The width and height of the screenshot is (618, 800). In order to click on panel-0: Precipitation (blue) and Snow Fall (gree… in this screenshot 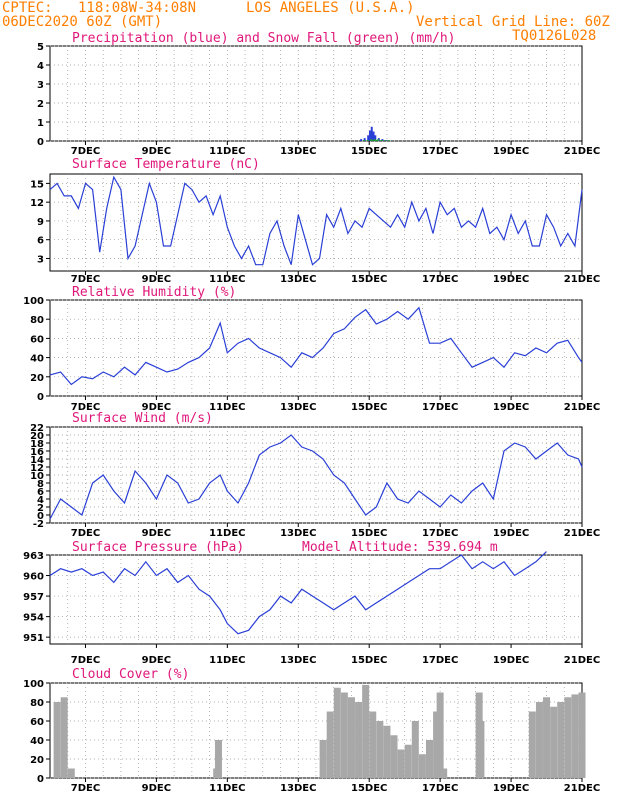, I will do `click(318, 94)`.